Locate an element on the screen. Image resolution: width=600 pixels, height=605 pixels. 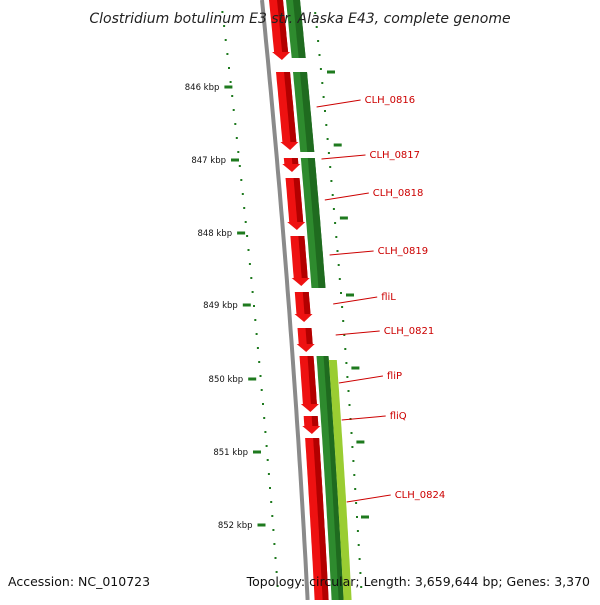
gene-label: CLH_0817 is located at coordinates (395, 155).